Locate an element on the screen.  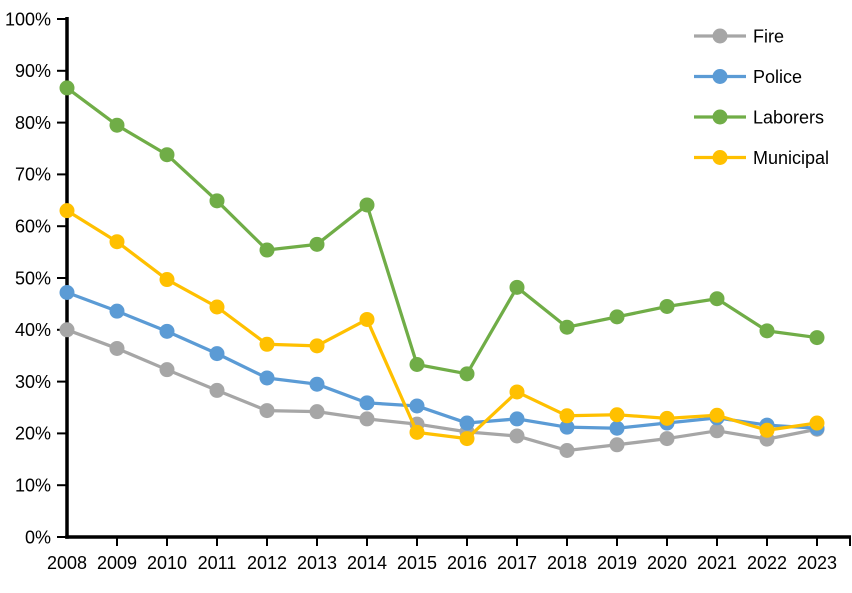
legend-label-municipal: Municipal is located at coordinates (791, 158).